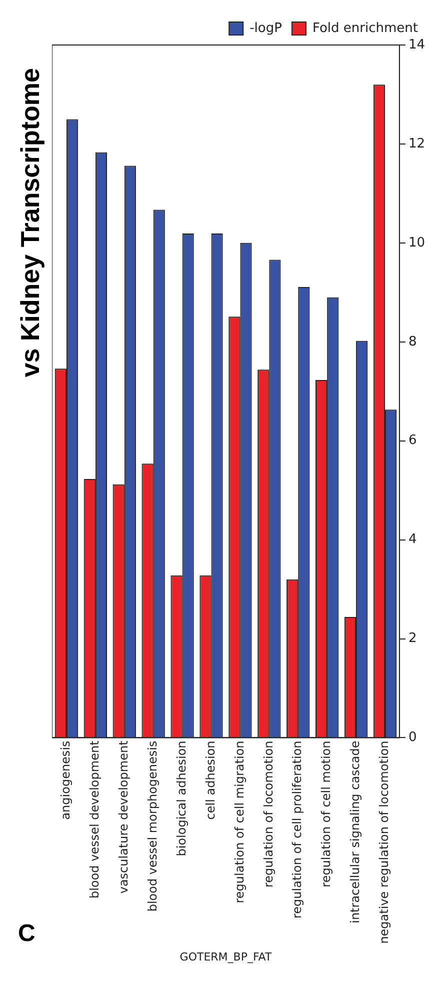 This screenshot has width=446, height=989. What do you see at coordinates (417, 242) in the screenshot?
I see `y-tick-label: 10` at bounding box center [417, 242].